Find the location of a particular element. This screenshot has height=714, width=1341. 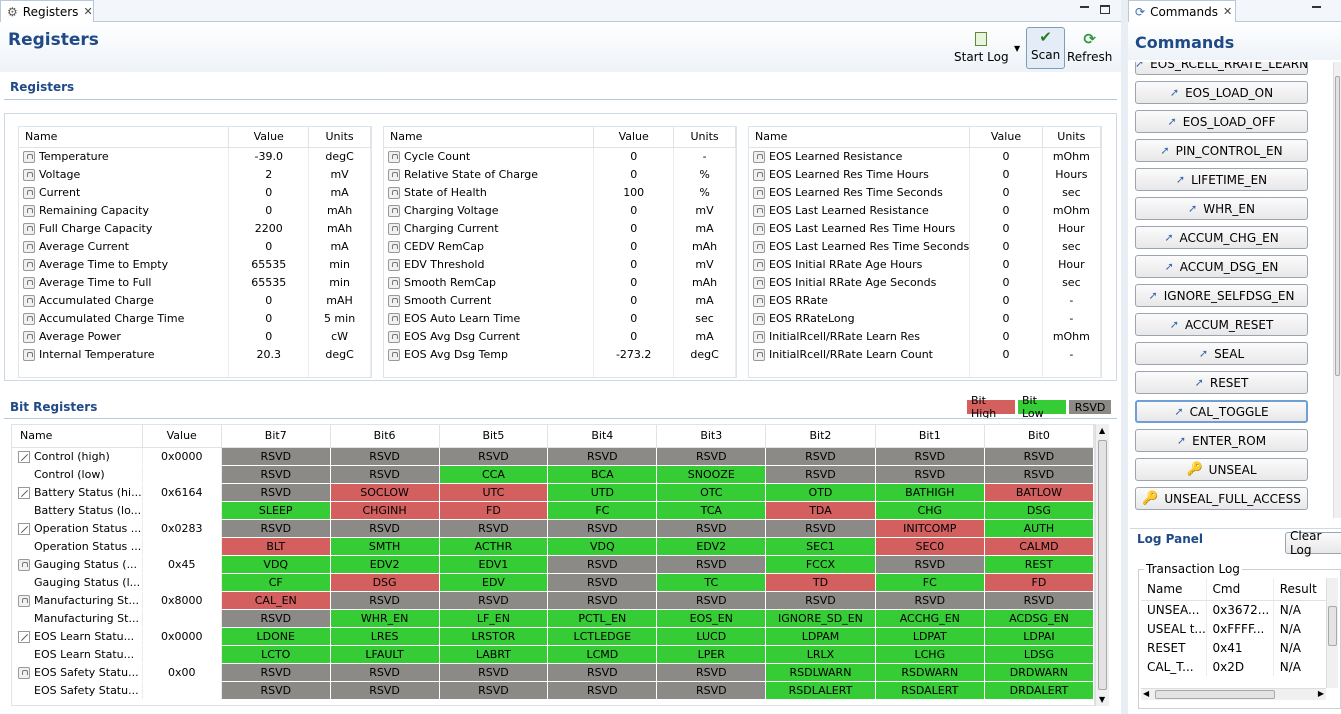

column-header-cmd: Cmd is located at coordinates (1240, 589).